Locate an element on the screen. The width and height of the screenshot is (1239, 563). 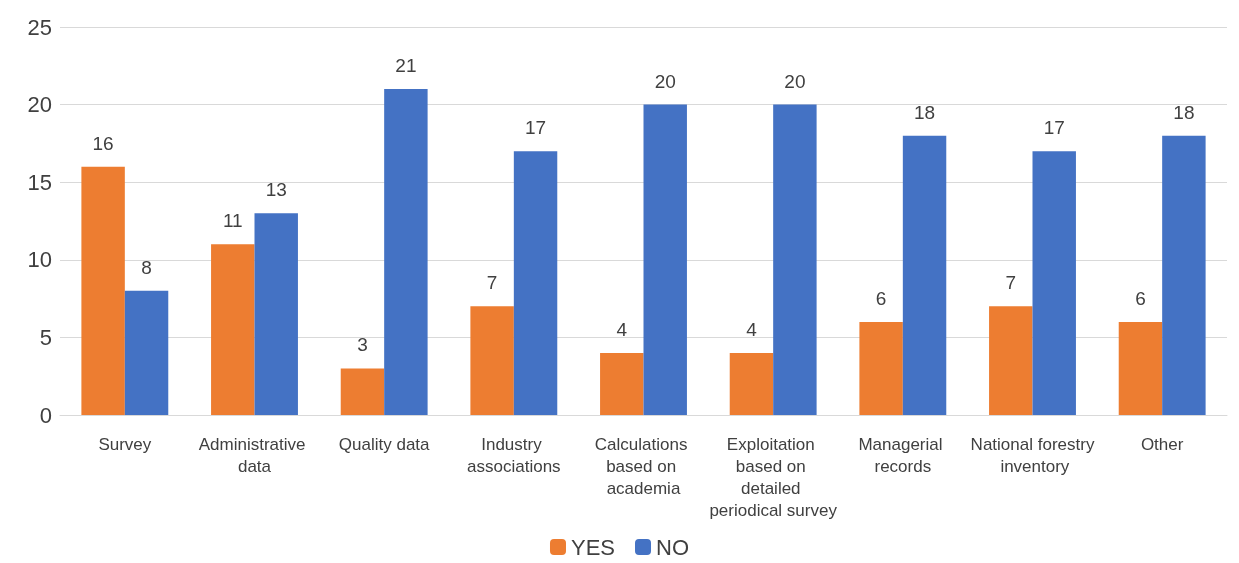
data-label: 8 is located at coordinates (146, 267).